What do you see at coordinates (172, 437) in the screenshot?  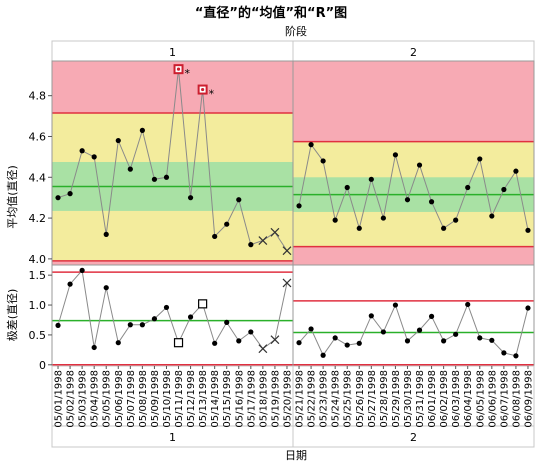 I see `x-phase-label: 1` at bounding box center [172, 437].